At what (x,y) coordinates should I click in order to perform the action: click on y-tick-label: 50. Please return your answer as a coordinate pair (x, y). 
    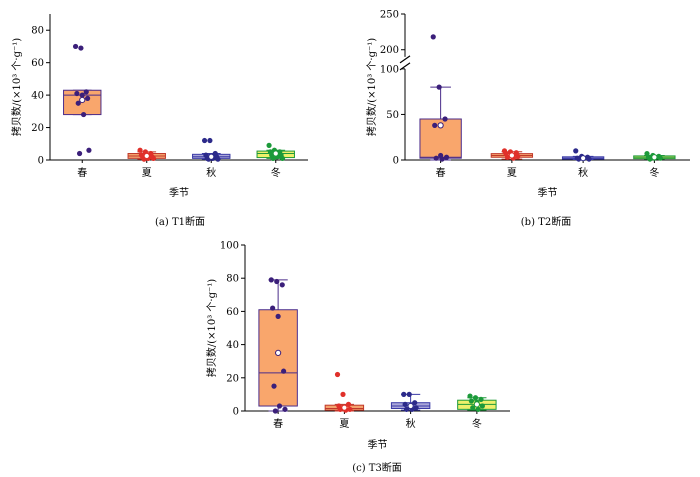
    Looking at the image, I should click on (392, 115).